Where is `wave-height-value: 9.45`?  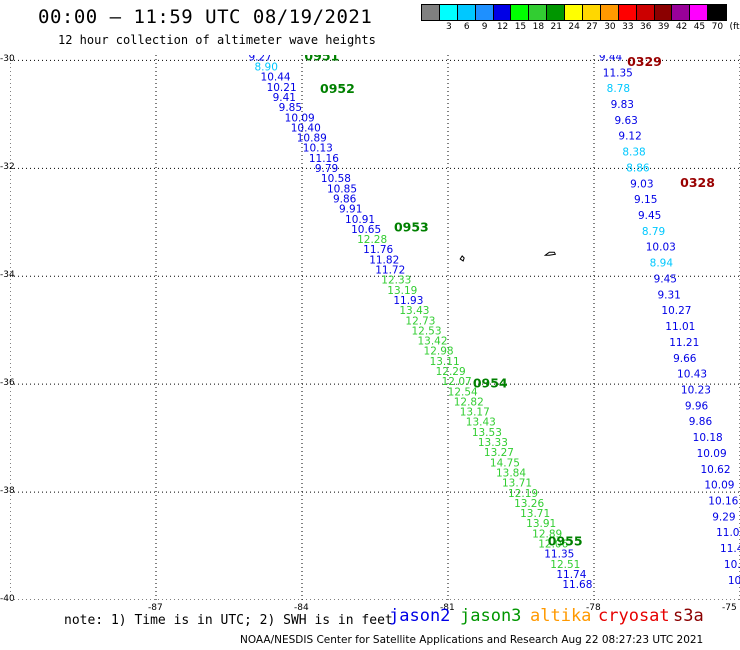
wave-height-value: 9.45 is located at coordinates (665, 279).